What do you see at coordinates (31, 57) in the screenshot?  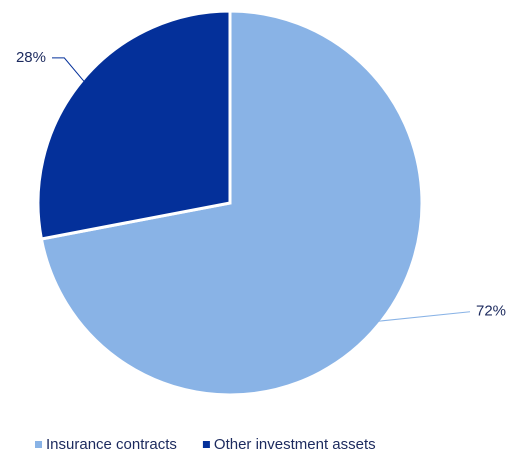 I see `data-label: 28%` at bounding box center [31, 57].